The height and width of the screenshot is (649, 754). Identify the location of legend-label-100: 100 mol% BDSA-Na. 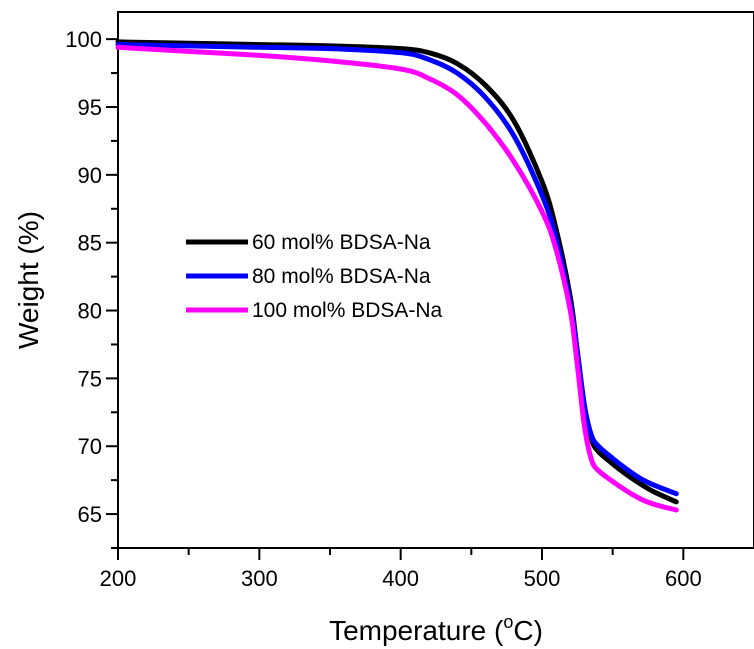
(347, 310).